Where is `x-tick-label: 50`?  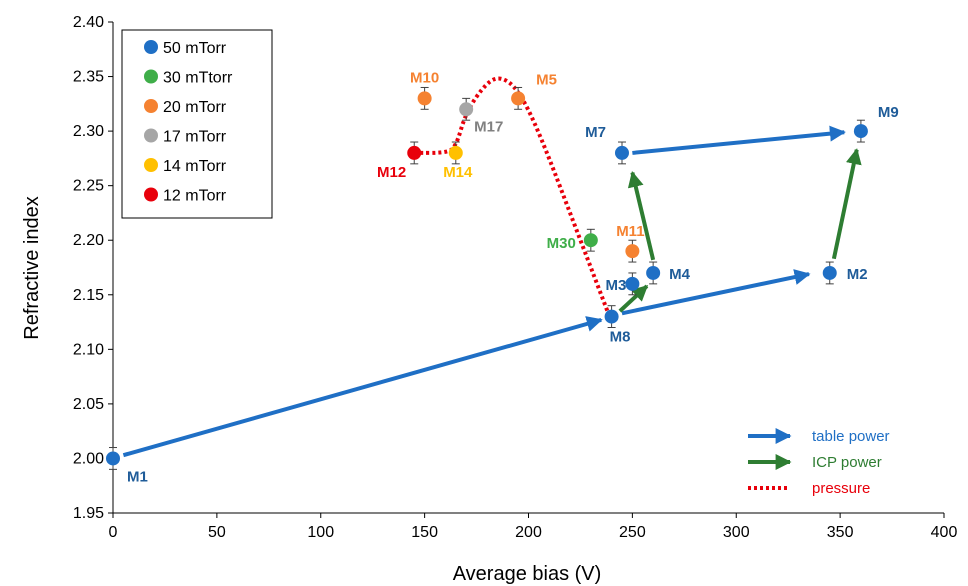 x-tick-label: 50 is located at coordinates (217, 532).